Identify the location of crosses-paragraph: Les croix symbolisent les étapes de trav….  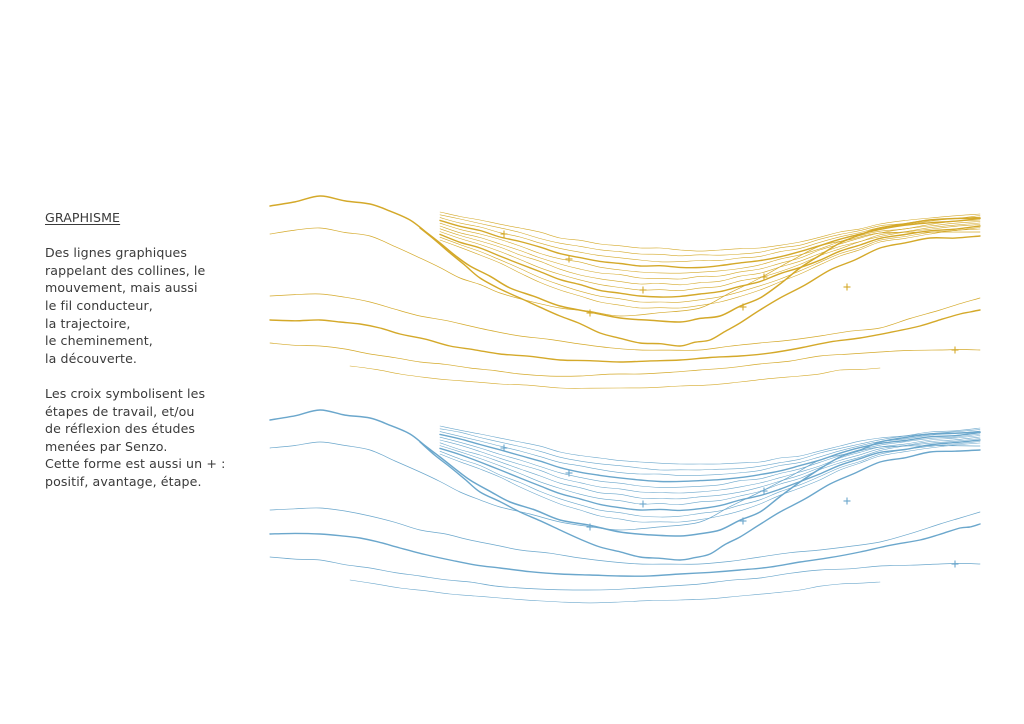
(135, 437).